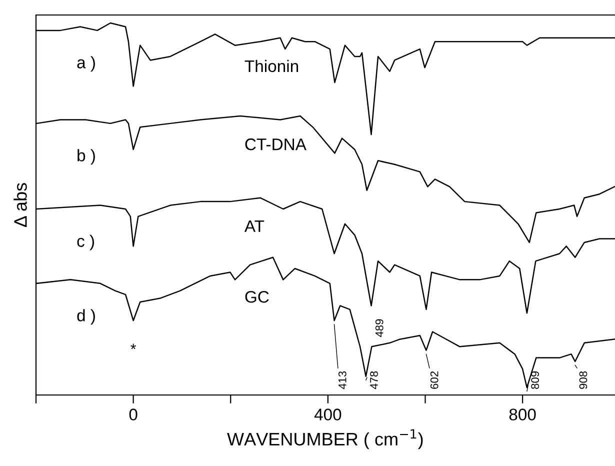 Image resolution: width=615 pixels, height=466 pixels. What do you see at coordinates (325, 439) in the screenshot?
I see `x-axis-title: WAVENUMBER ( cm$^{−1}$)` at bounding box center [325, 439].